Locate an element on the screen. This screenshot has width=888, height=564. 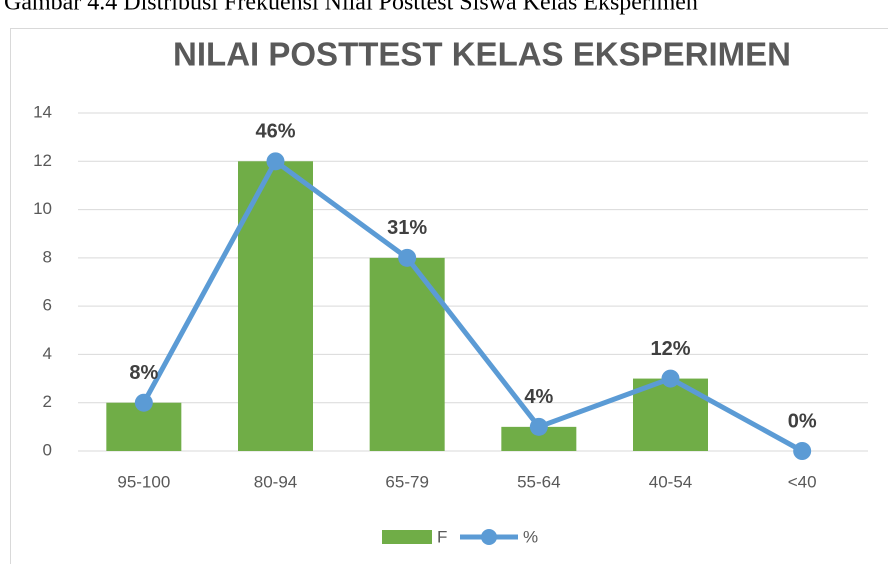
y-tick-label: 14 is located at coordinates (42, 111).